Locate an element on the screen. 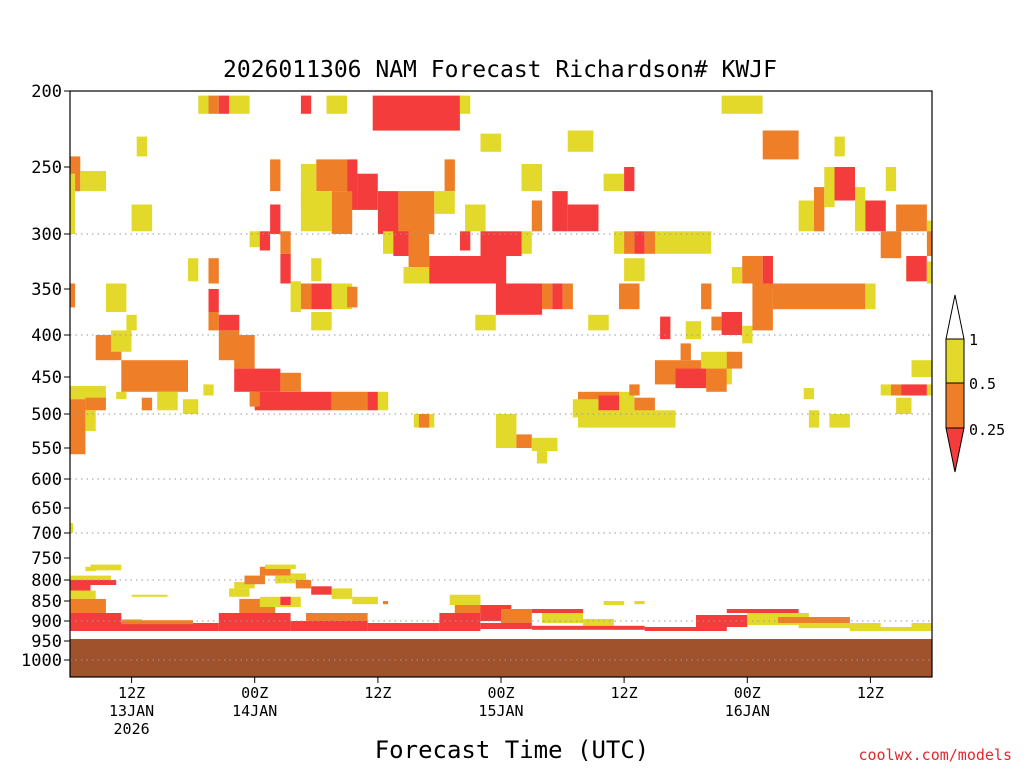 This screenshot has width=1024, height=768. y-tick-label-800: 800 is located at coordinates (46, 581).